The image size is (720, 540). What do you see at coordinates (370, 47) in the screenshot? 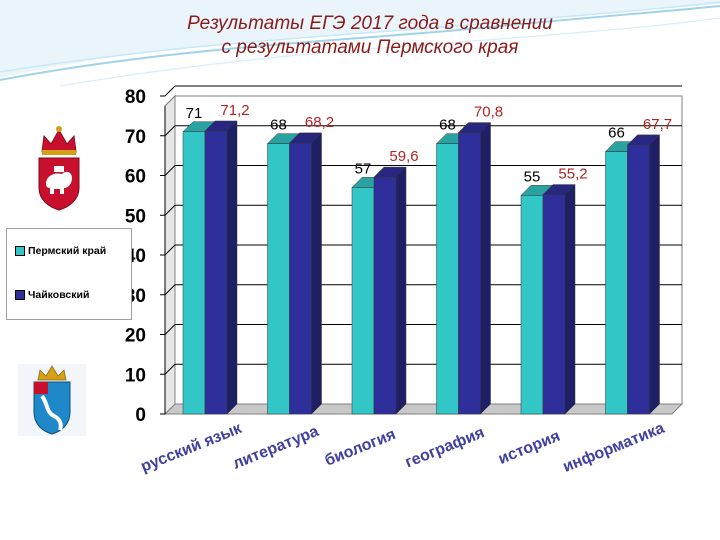
I see `page-title-line-2: с результатами Пермского края` at bounding box center [370, 47].